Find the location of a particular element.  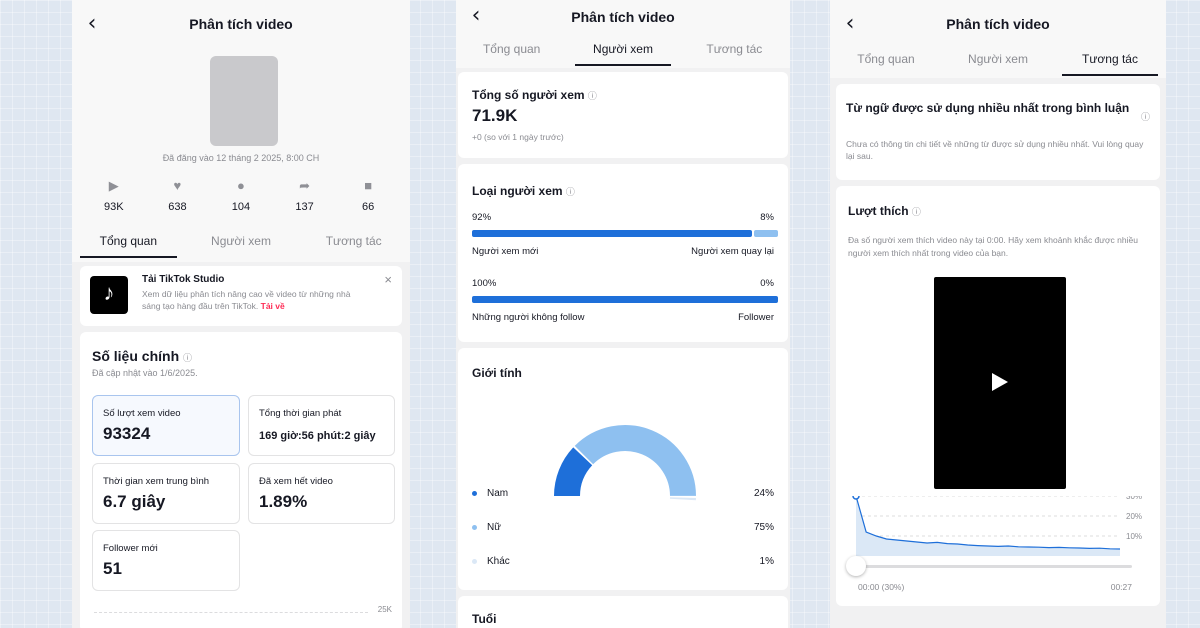

likes-title: Lượt thích ⓘ is located at coordinates (884, 211).